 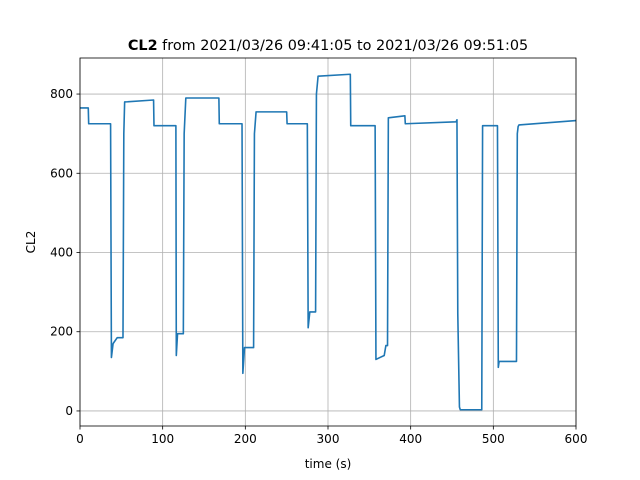 What do you see at coordinates (69, 411) in the screenshot?
I see `y-tick-label: 0` at bounding box center [69, 411].